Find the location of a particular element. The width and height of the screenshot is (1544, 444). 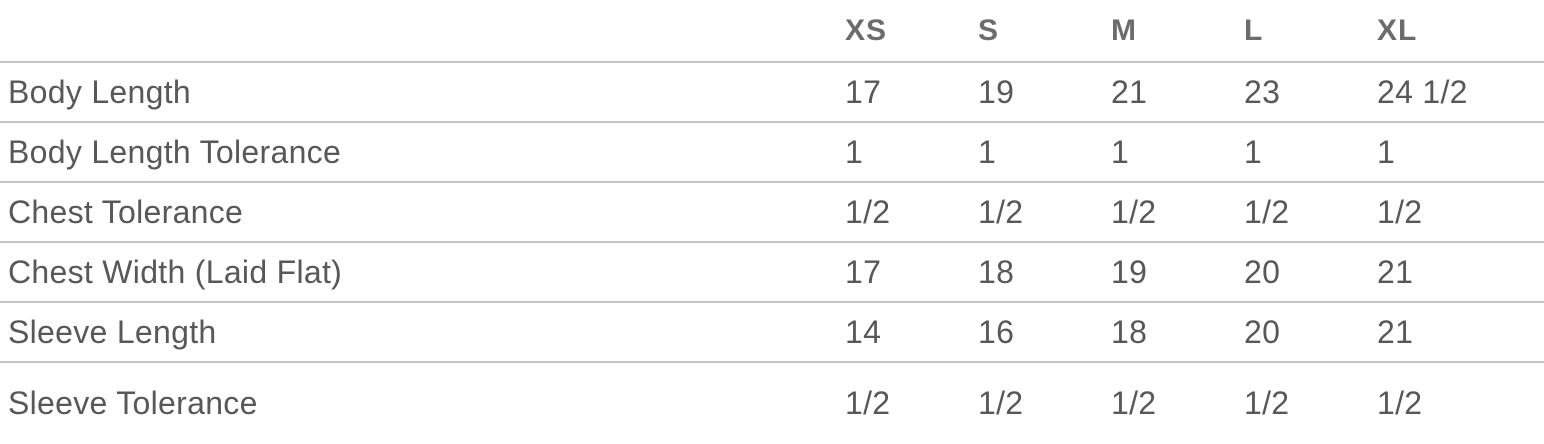

row-label: Body Length Tolerance is located at coordinates (175, 151).